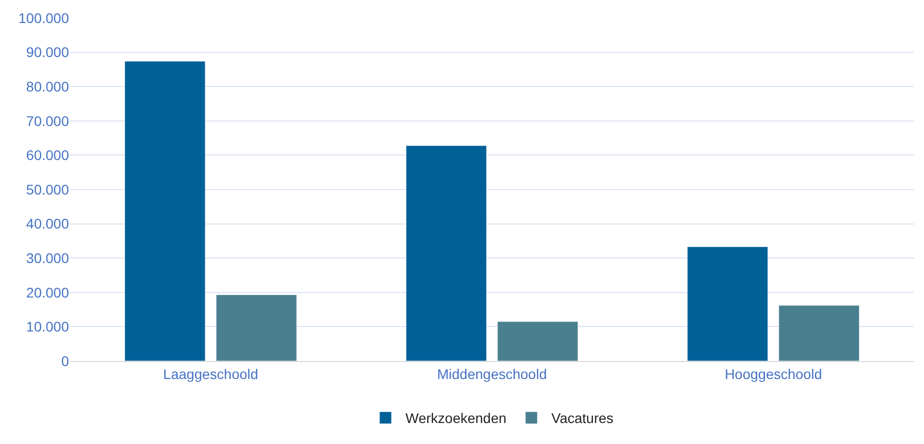  What do you see at coordinates (48, 155) in the screenshot?
I see `y-tick-label: 60.000` at bounding box center [48, 155].